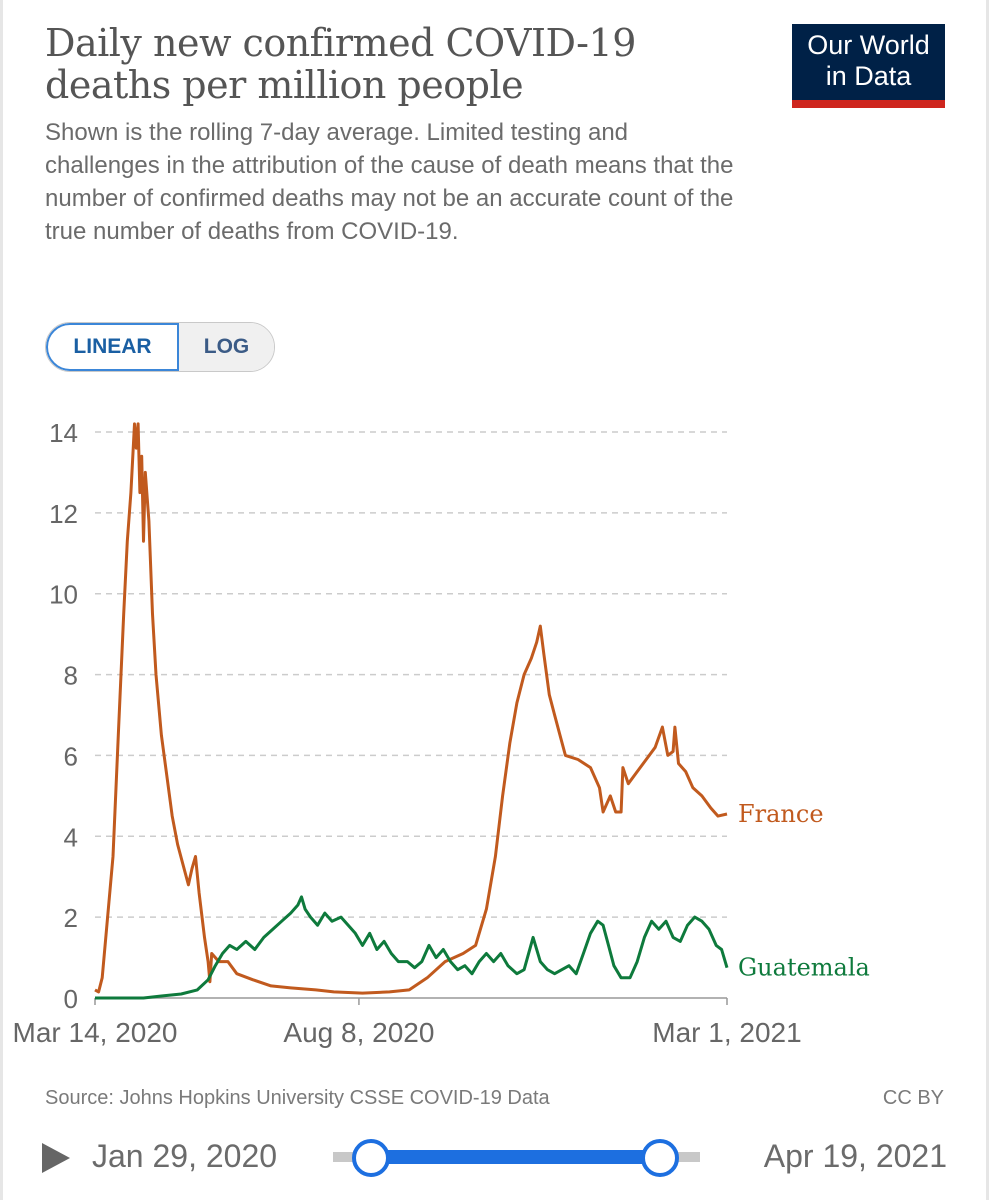  Describe the element at coordinates (112, 347) in the screenshot. I see `linear-scale-button: LINEAR` at that location.